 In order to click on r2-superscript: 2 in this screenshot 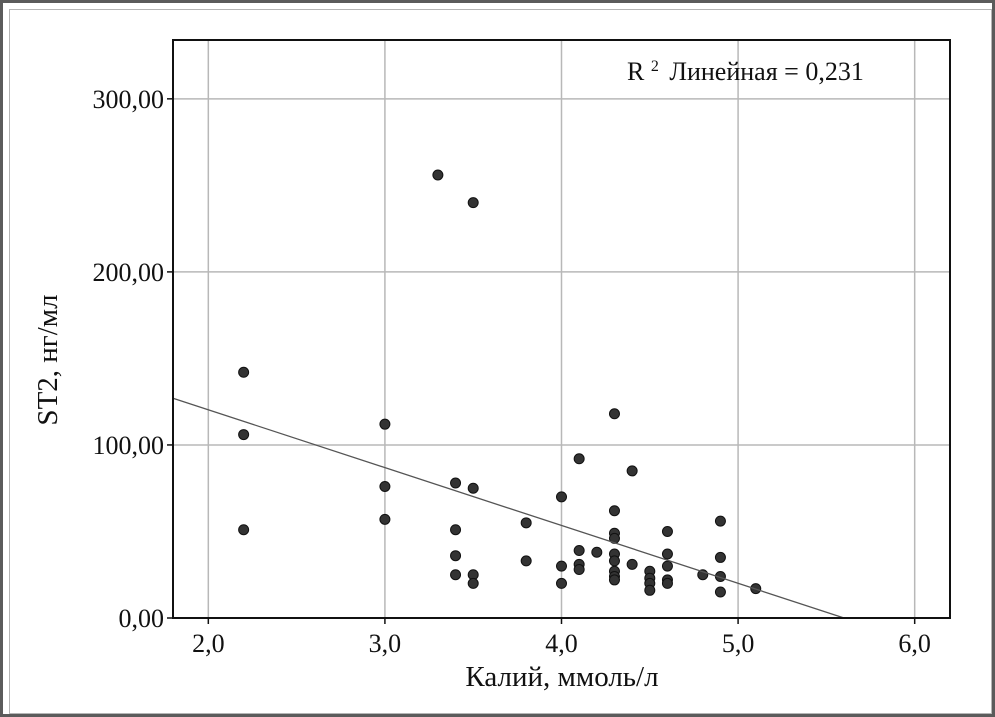, I will do `click(655, 66)`.